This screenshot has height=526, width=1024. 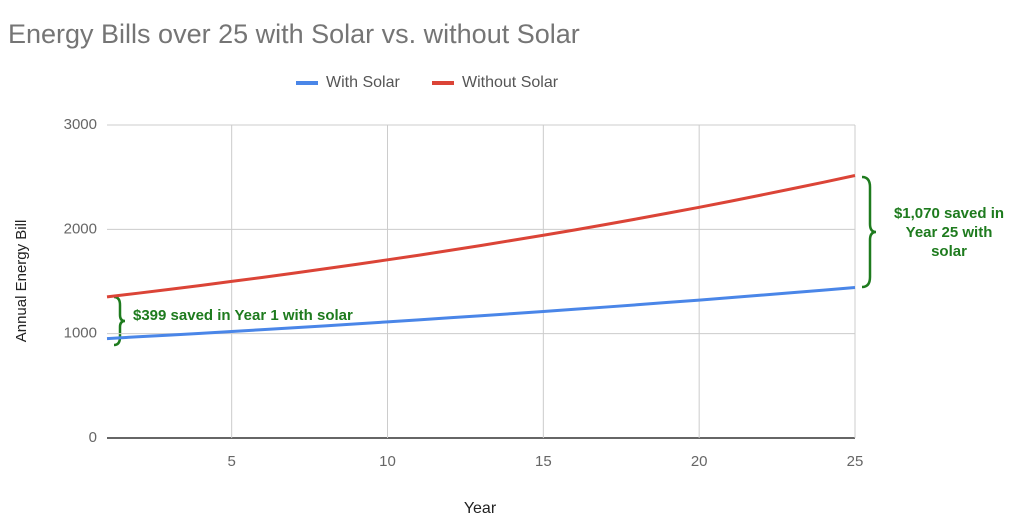 What do you see at coordinates (855, 461) in the screenshot?
I see `x-tick-label: 25` at bounding box center [855, 461].